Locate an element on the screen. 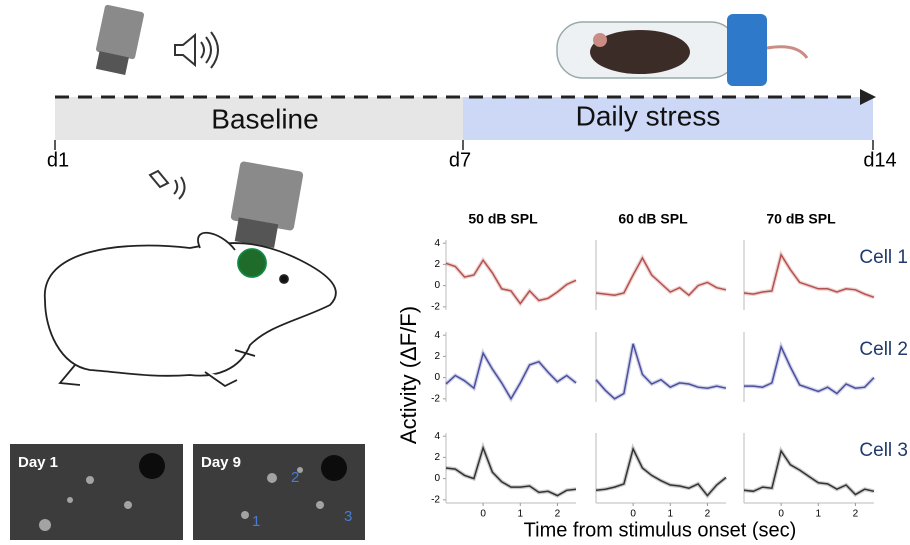  row-label: Cell 2 is located at coordinates (883, 349).